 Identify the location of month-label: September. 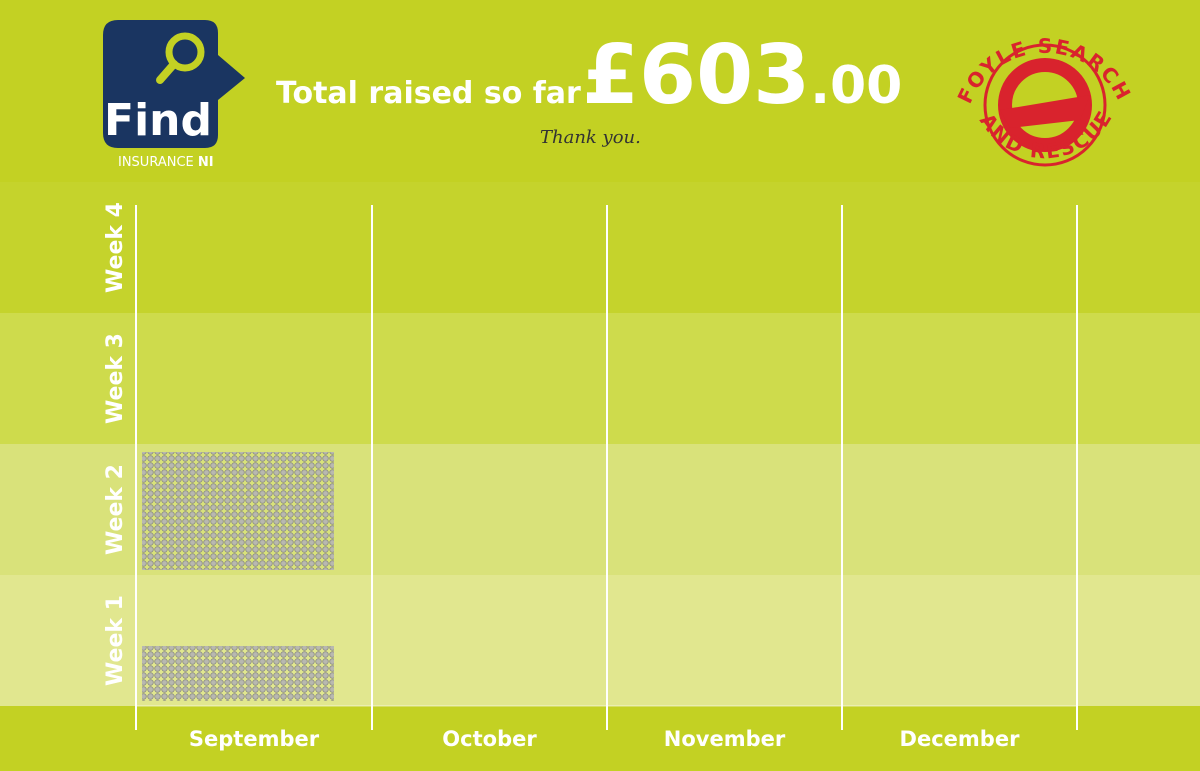
(254, 739).